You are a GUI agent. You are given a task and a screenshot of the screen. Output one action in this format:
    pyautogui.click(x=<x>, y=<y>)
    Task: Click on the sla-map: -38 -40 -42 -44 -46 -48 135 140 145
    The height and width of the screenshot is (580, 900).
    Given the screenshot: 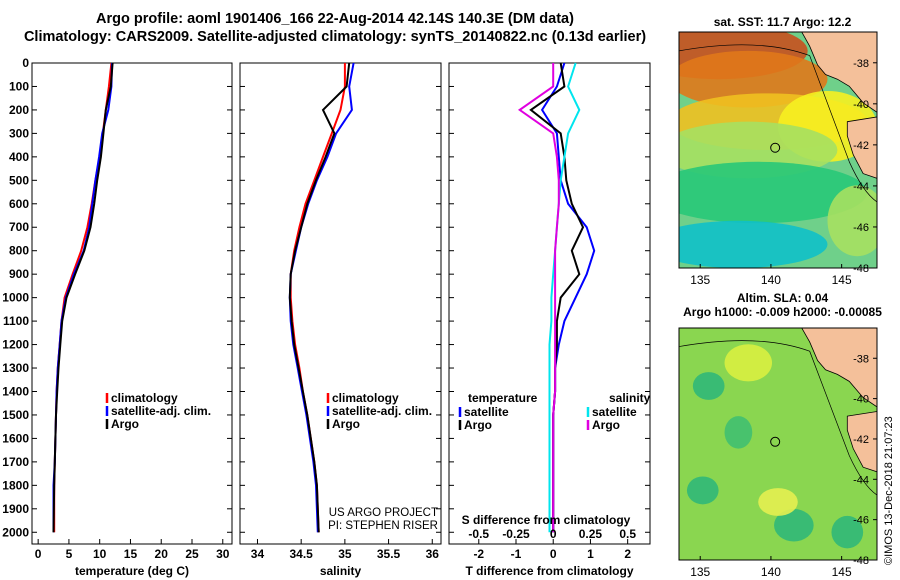 What is the action you would take?
    pyautogui.click(x=778, y=453)
    